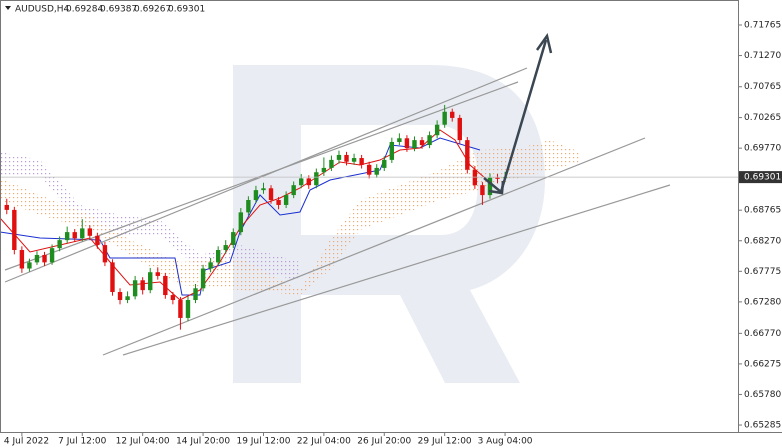 This screenshot has height=448, width=782. What do you see at coordinates (762, 426) in the screenshot?
I see `y-tick-label: 0.65285` at bounding box center [762, 426].